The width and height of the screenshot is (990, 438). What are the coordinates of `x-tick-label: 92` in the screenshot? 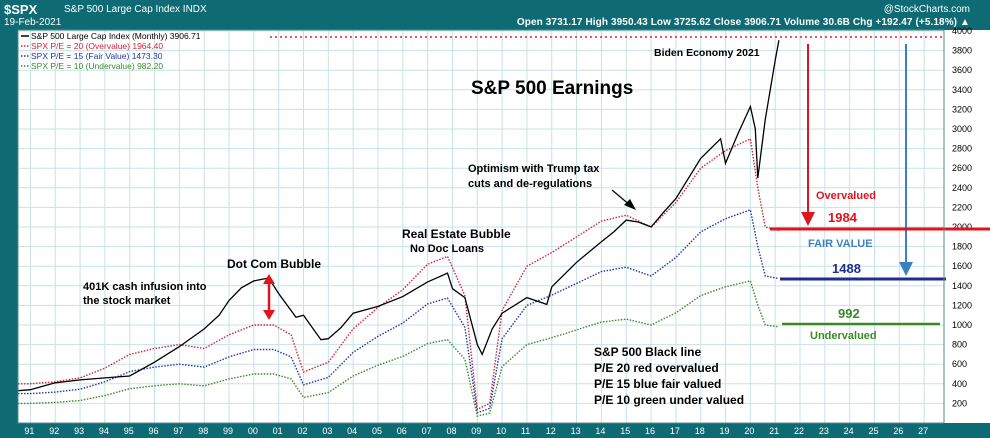 It's located at (54, 431).